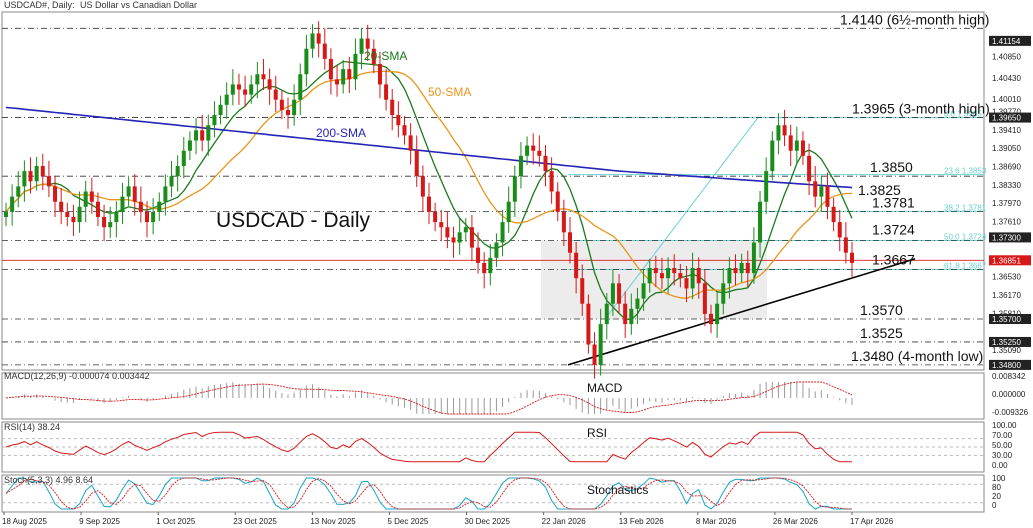  I want to click on x-tick-label: 8 Mar 2026, so click(716, 521).